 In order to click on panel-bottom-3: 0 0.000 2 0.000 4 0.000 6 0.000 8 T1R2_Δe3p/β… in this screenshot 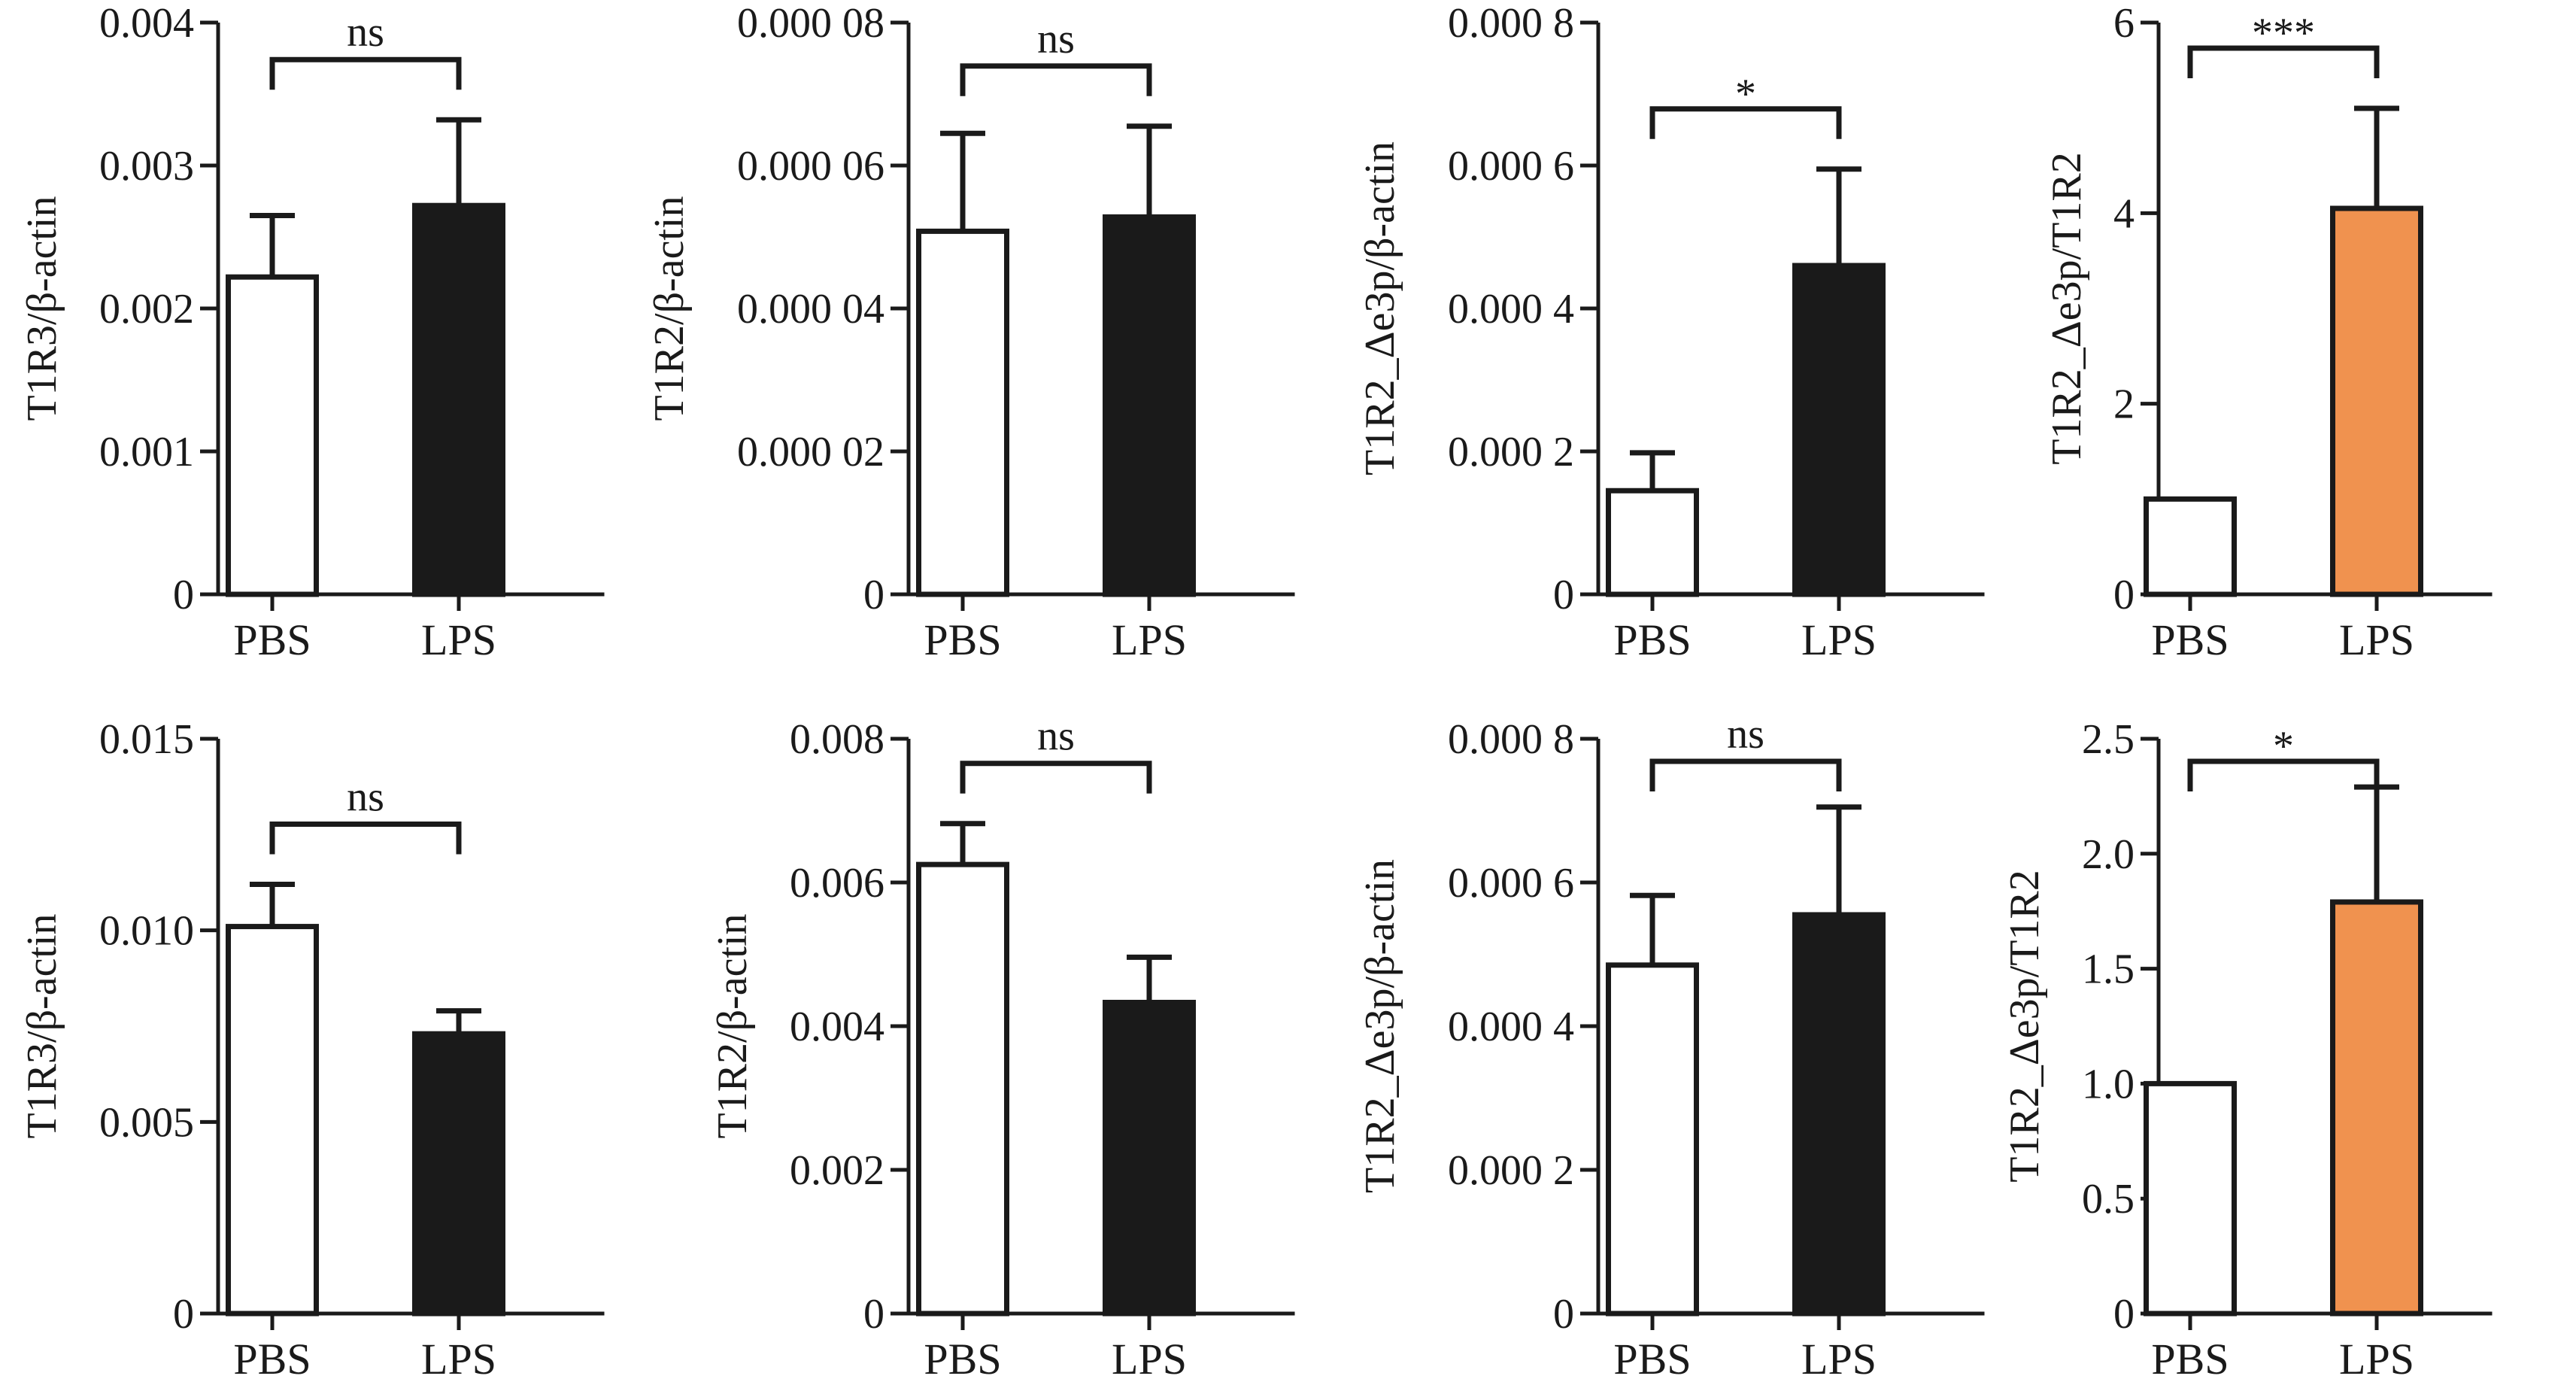, I will do `click(1671, 1046)`.